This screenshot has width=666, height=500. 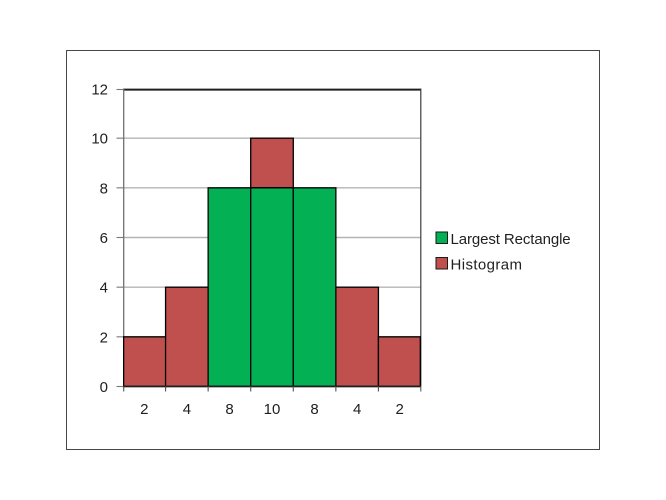 What do you see at coordinates (104, 387) in the screenshot?
I see `svg-text: 0` at bounding box center [104, 387].